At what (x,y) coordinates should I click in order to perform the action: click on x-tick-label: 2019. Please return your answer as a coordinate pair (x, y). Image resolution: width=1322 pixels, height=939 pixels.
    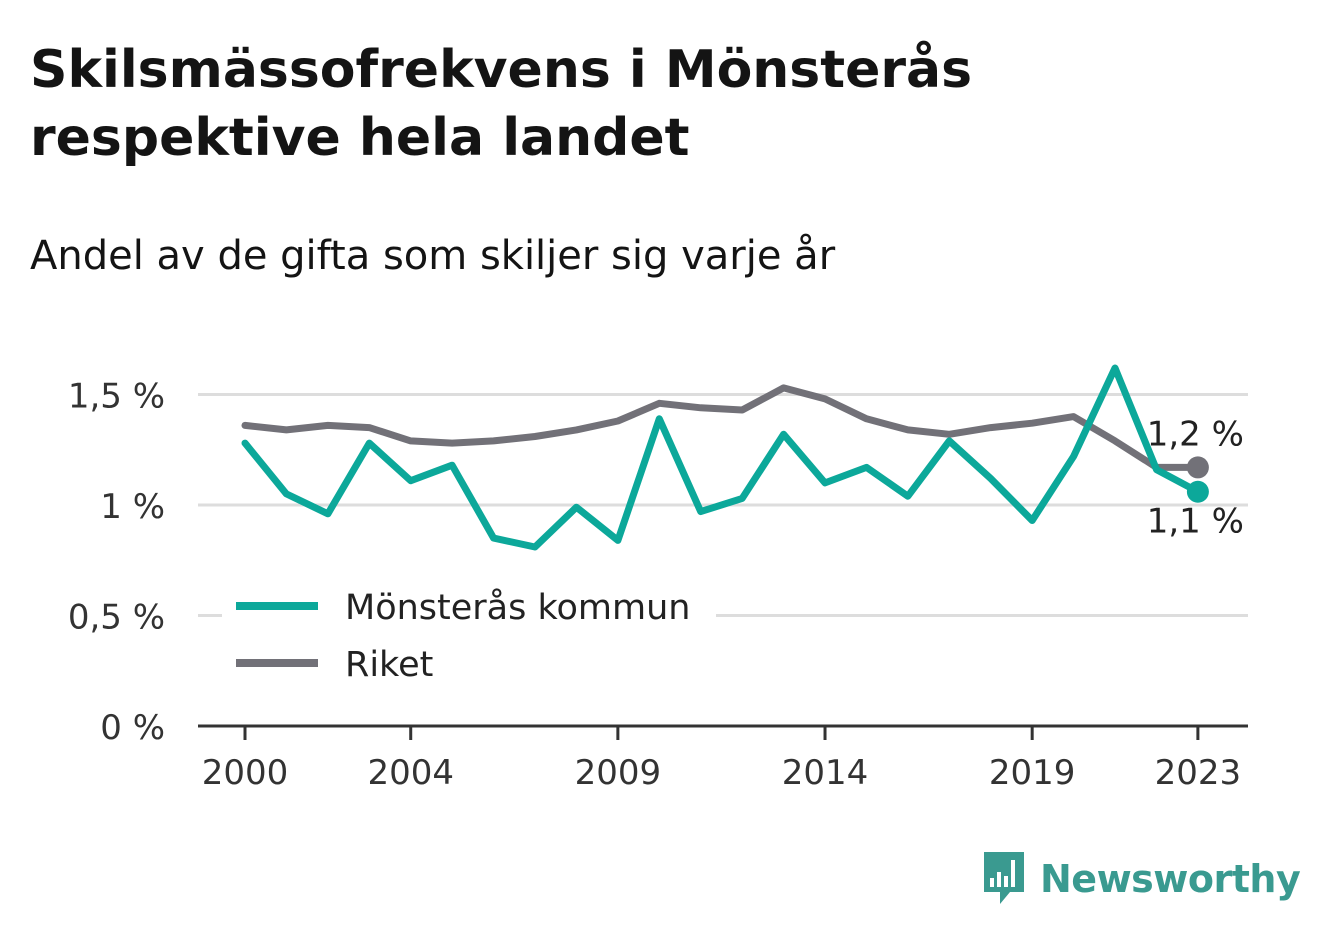
    Looking at the image, I should click on (1032, 773).